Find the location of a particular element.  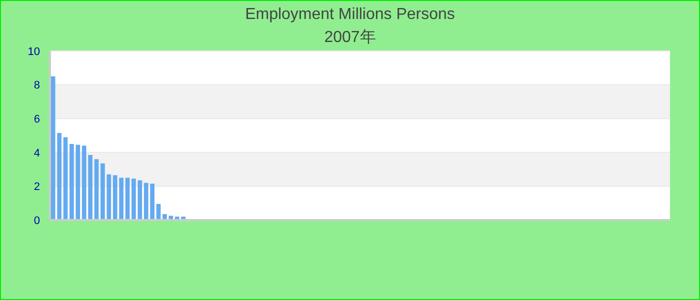

chart-subtitle: 2007年 is located at coordinates (350, 37).